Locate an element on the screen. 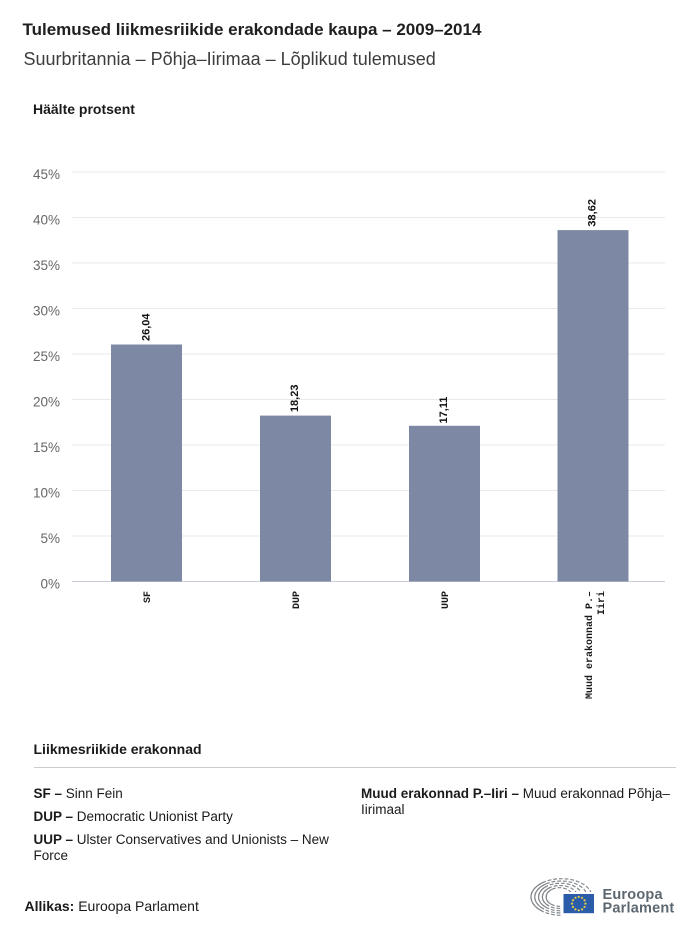 The height and width of the screenshot is (934, 700). svg-text: 20% is located at coordinates (46, 402).